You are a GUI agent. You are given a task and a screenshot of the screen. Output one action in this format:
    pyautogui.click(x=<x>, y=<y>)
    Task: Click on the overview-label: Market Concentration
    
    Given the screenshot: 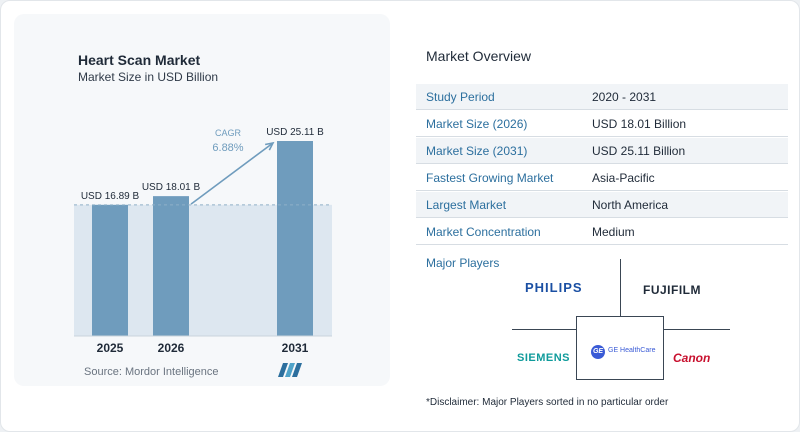 What is the action you would take?
    pyautogui.click(x=483, y=231)
    